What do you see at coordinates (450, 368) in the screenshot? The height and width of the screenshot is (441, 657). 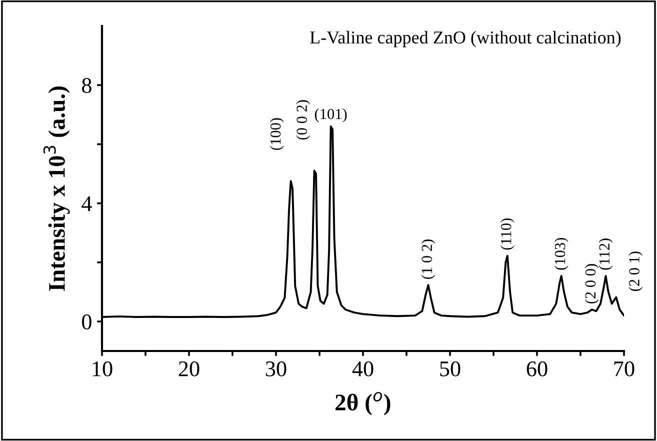 I see `x-tick-label: 50` at bounding box center [450, 368].